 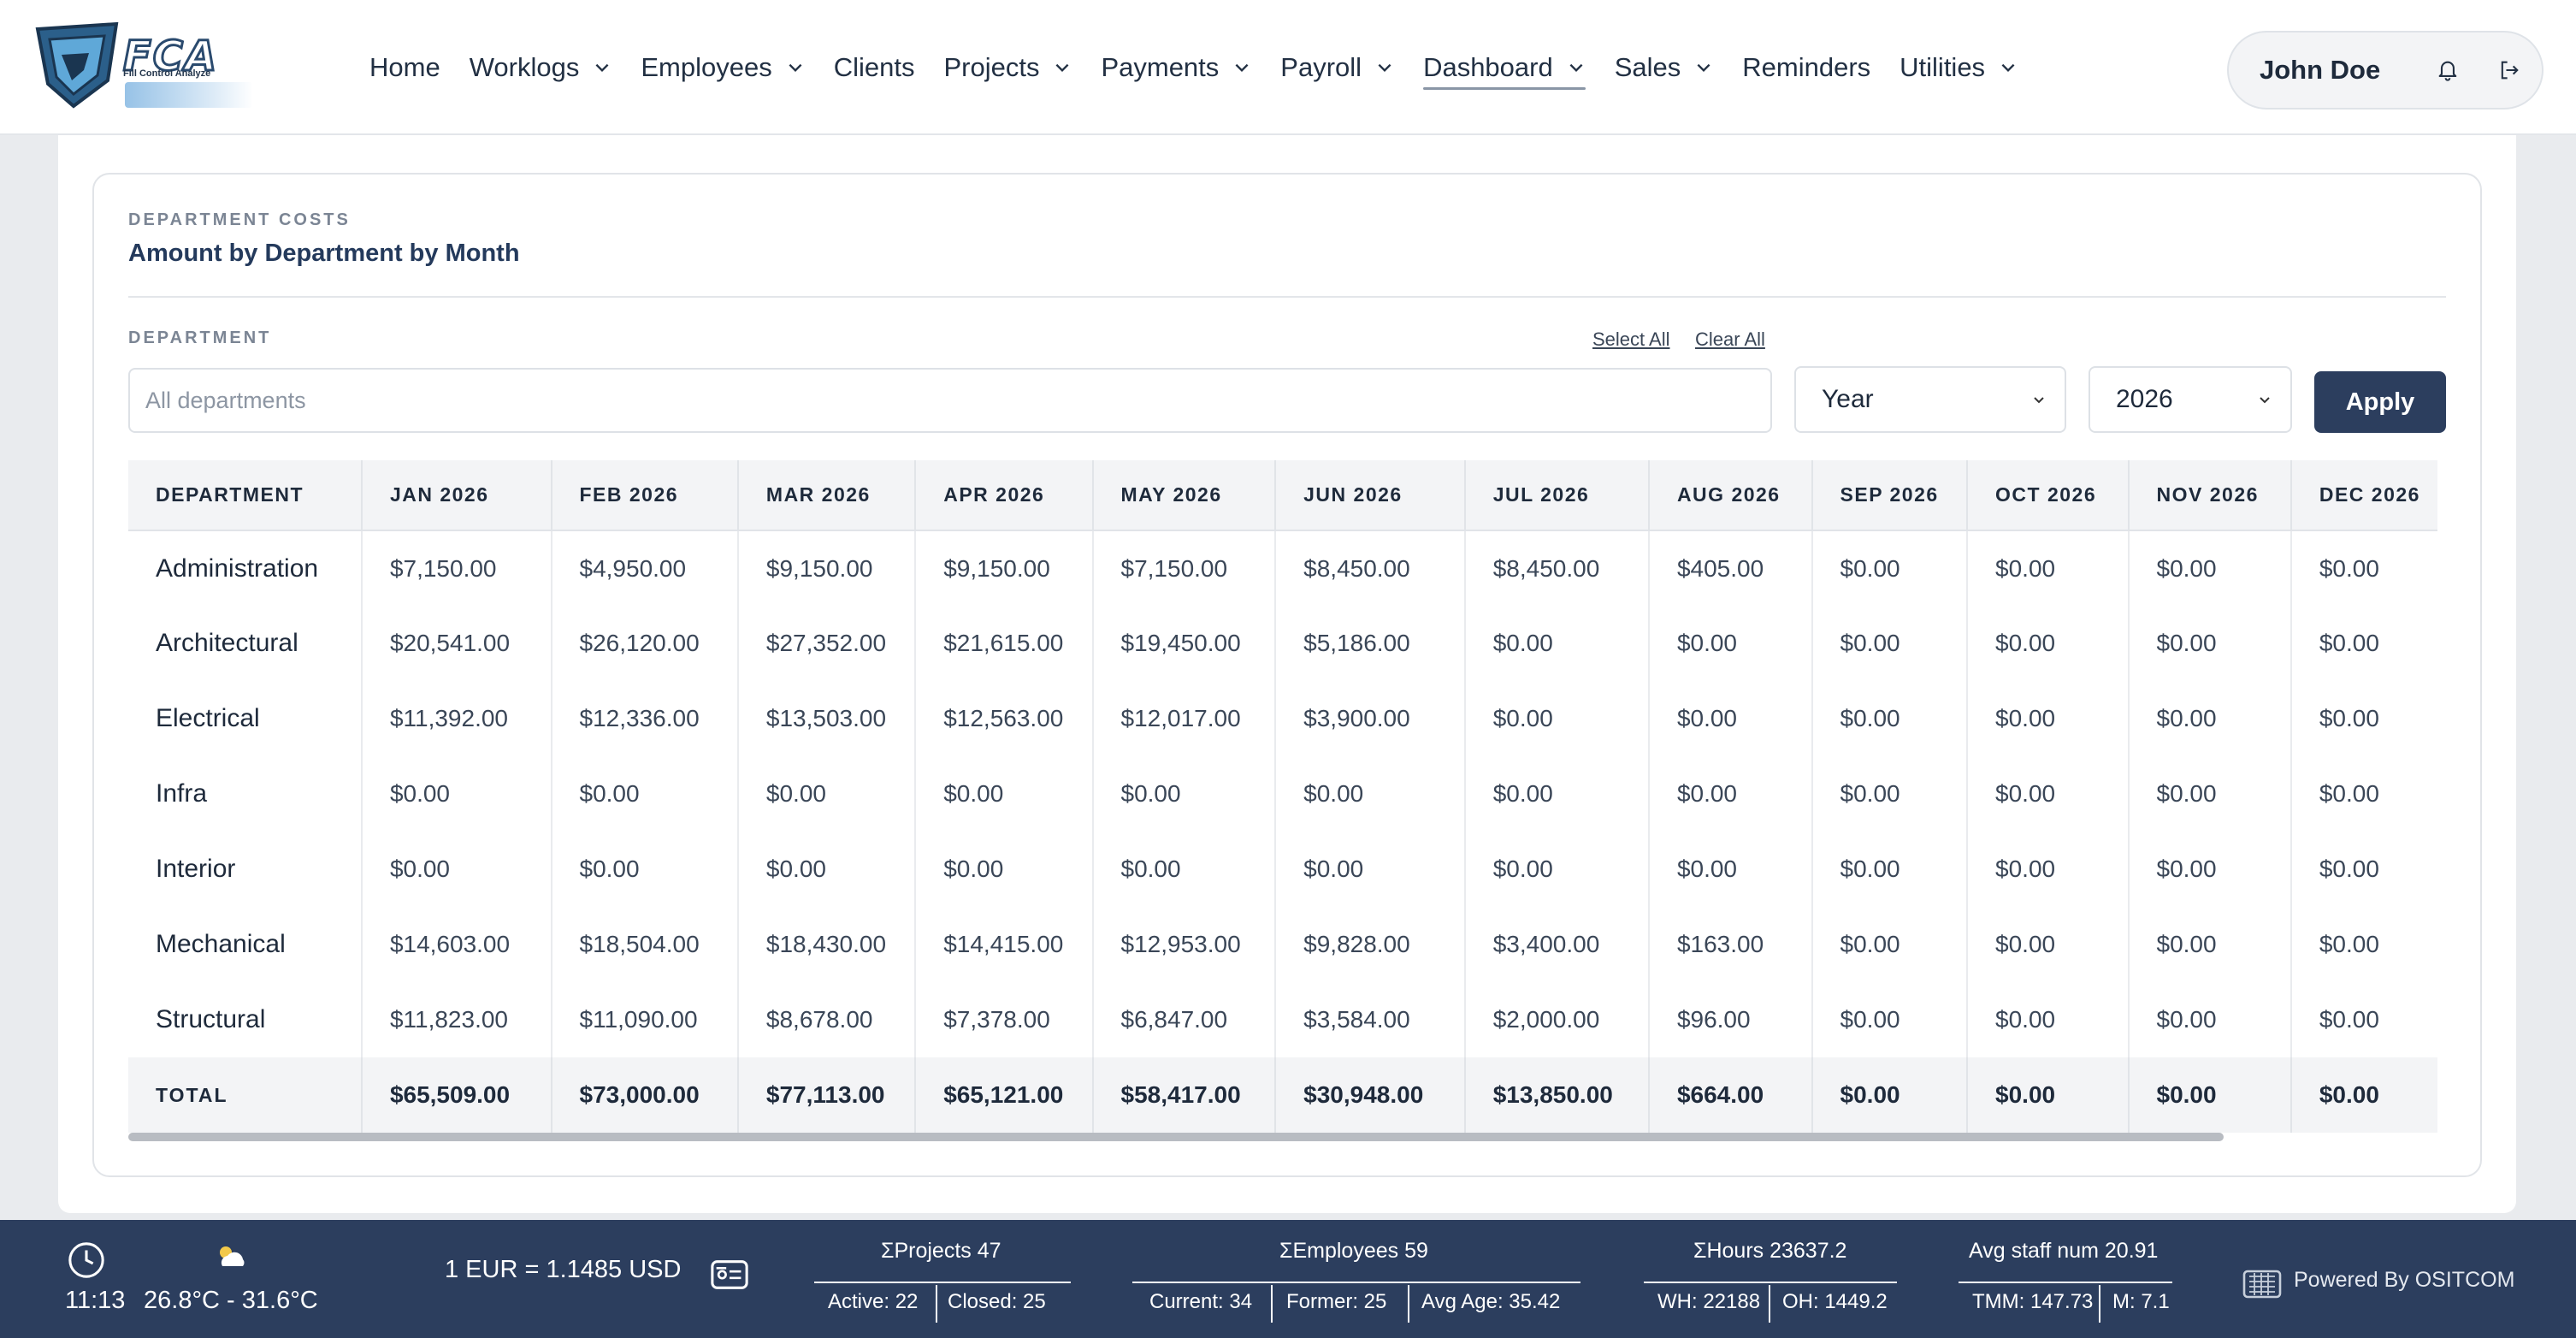 I want to click on amount-cell: $11,823.00, so click(x=456, y=1019).